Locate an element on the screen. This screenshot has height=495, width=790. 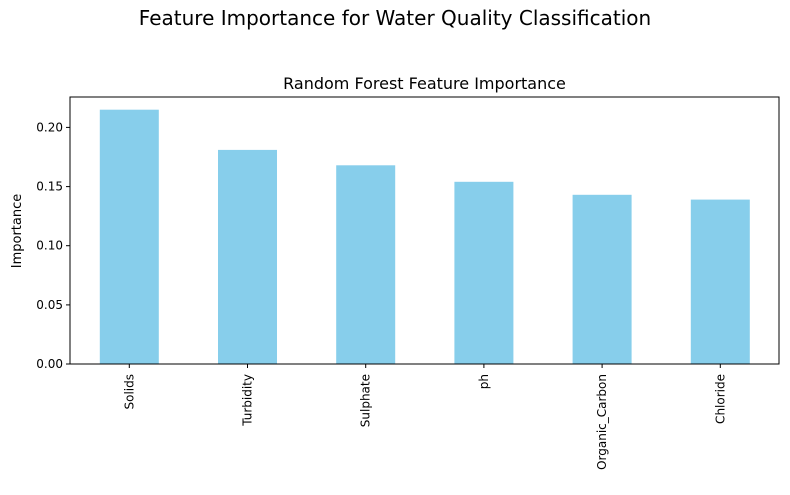
y-axis-ticks: 0.00 0.05 0.10 0.15 0.20 is located at coordinates (53, 245).